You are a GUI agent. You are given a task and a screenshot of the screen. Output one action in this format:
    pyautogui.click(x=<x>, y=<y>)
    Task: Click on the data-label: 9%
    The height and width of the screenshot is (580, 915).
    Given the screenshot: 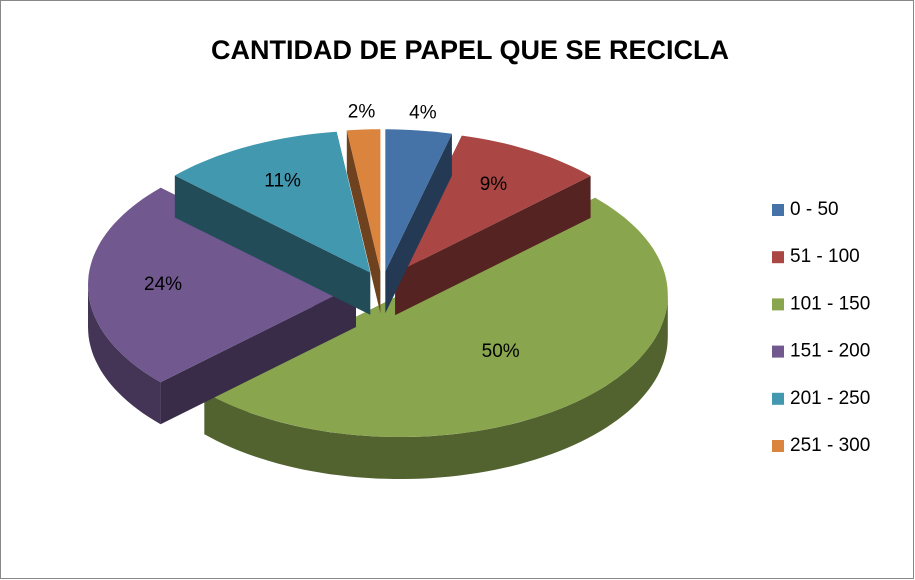 What is the action you would take?
    pyautogui.click(x=494, y=184)
    